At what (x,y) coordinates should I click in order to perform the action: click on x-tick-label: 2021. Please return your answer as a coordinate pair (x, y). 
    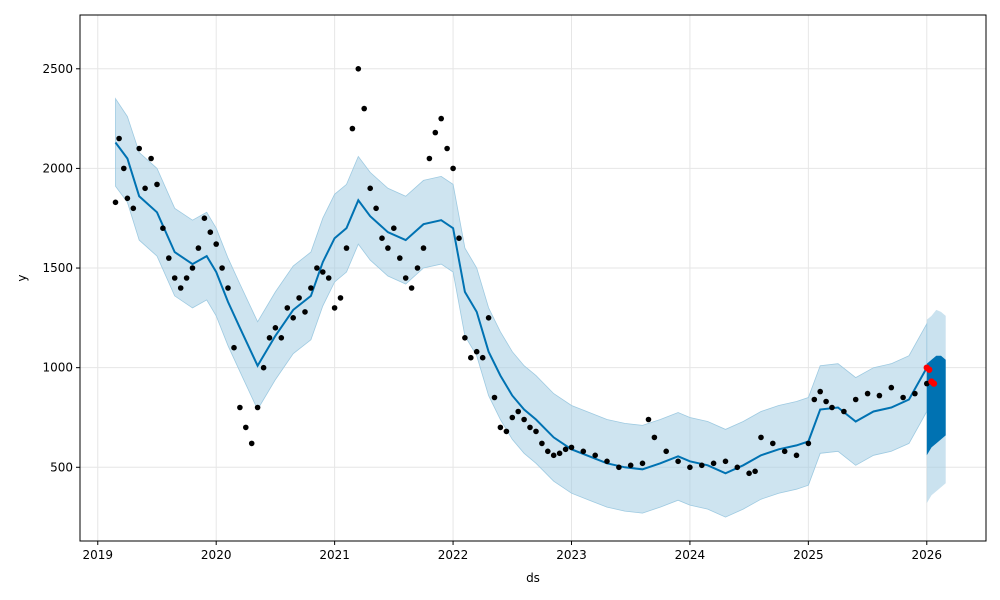
    Looking at the image, I should click on (334, 555).